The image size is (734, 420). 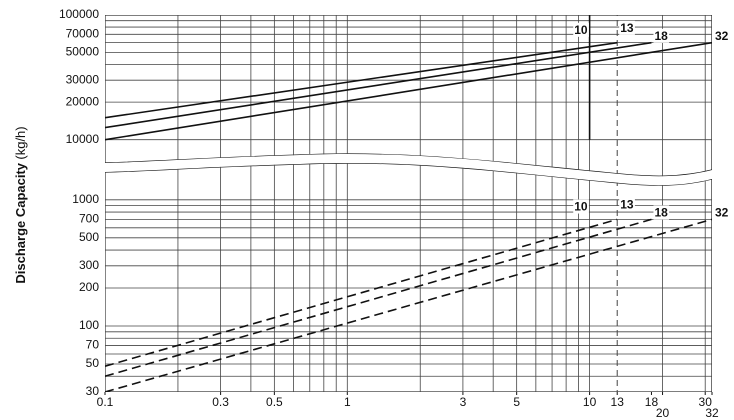 What do you see at coordinates (89, 325) in the screenshot?
I see `y-tick-label: 100` at bounding box center [89, 325].